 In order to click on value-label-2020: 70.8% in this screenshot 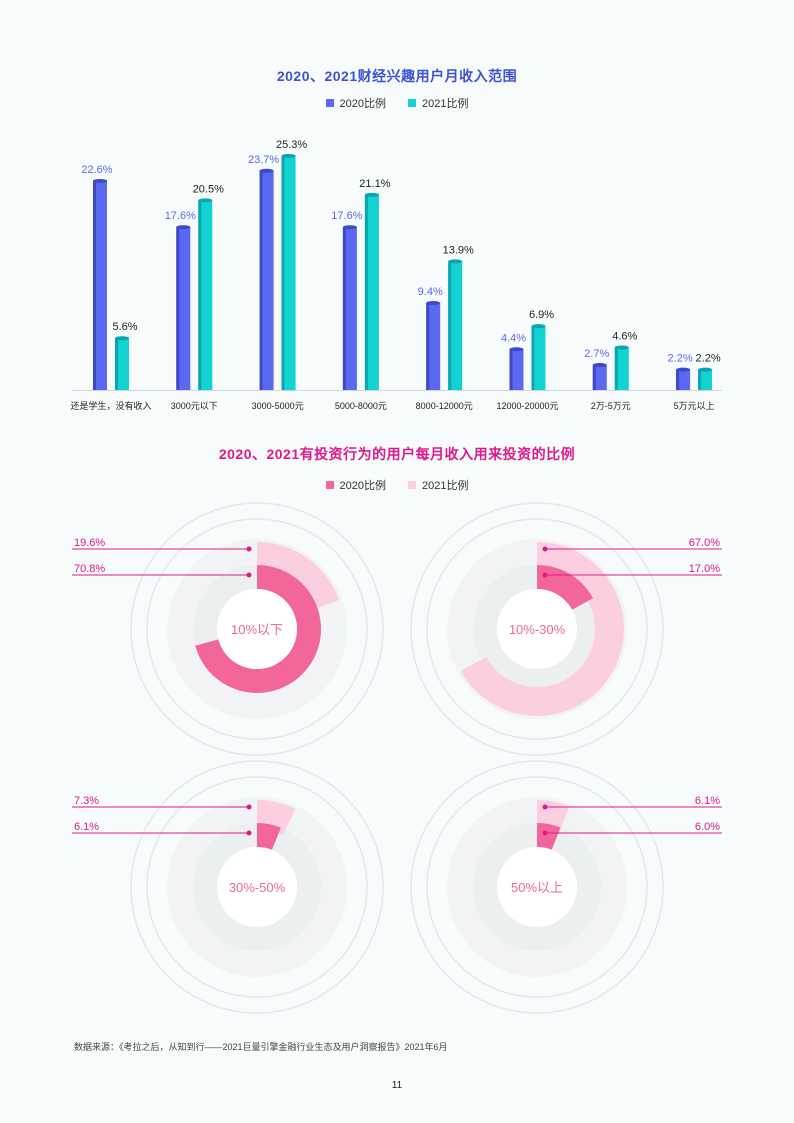, I will do `click(89, 569)`.